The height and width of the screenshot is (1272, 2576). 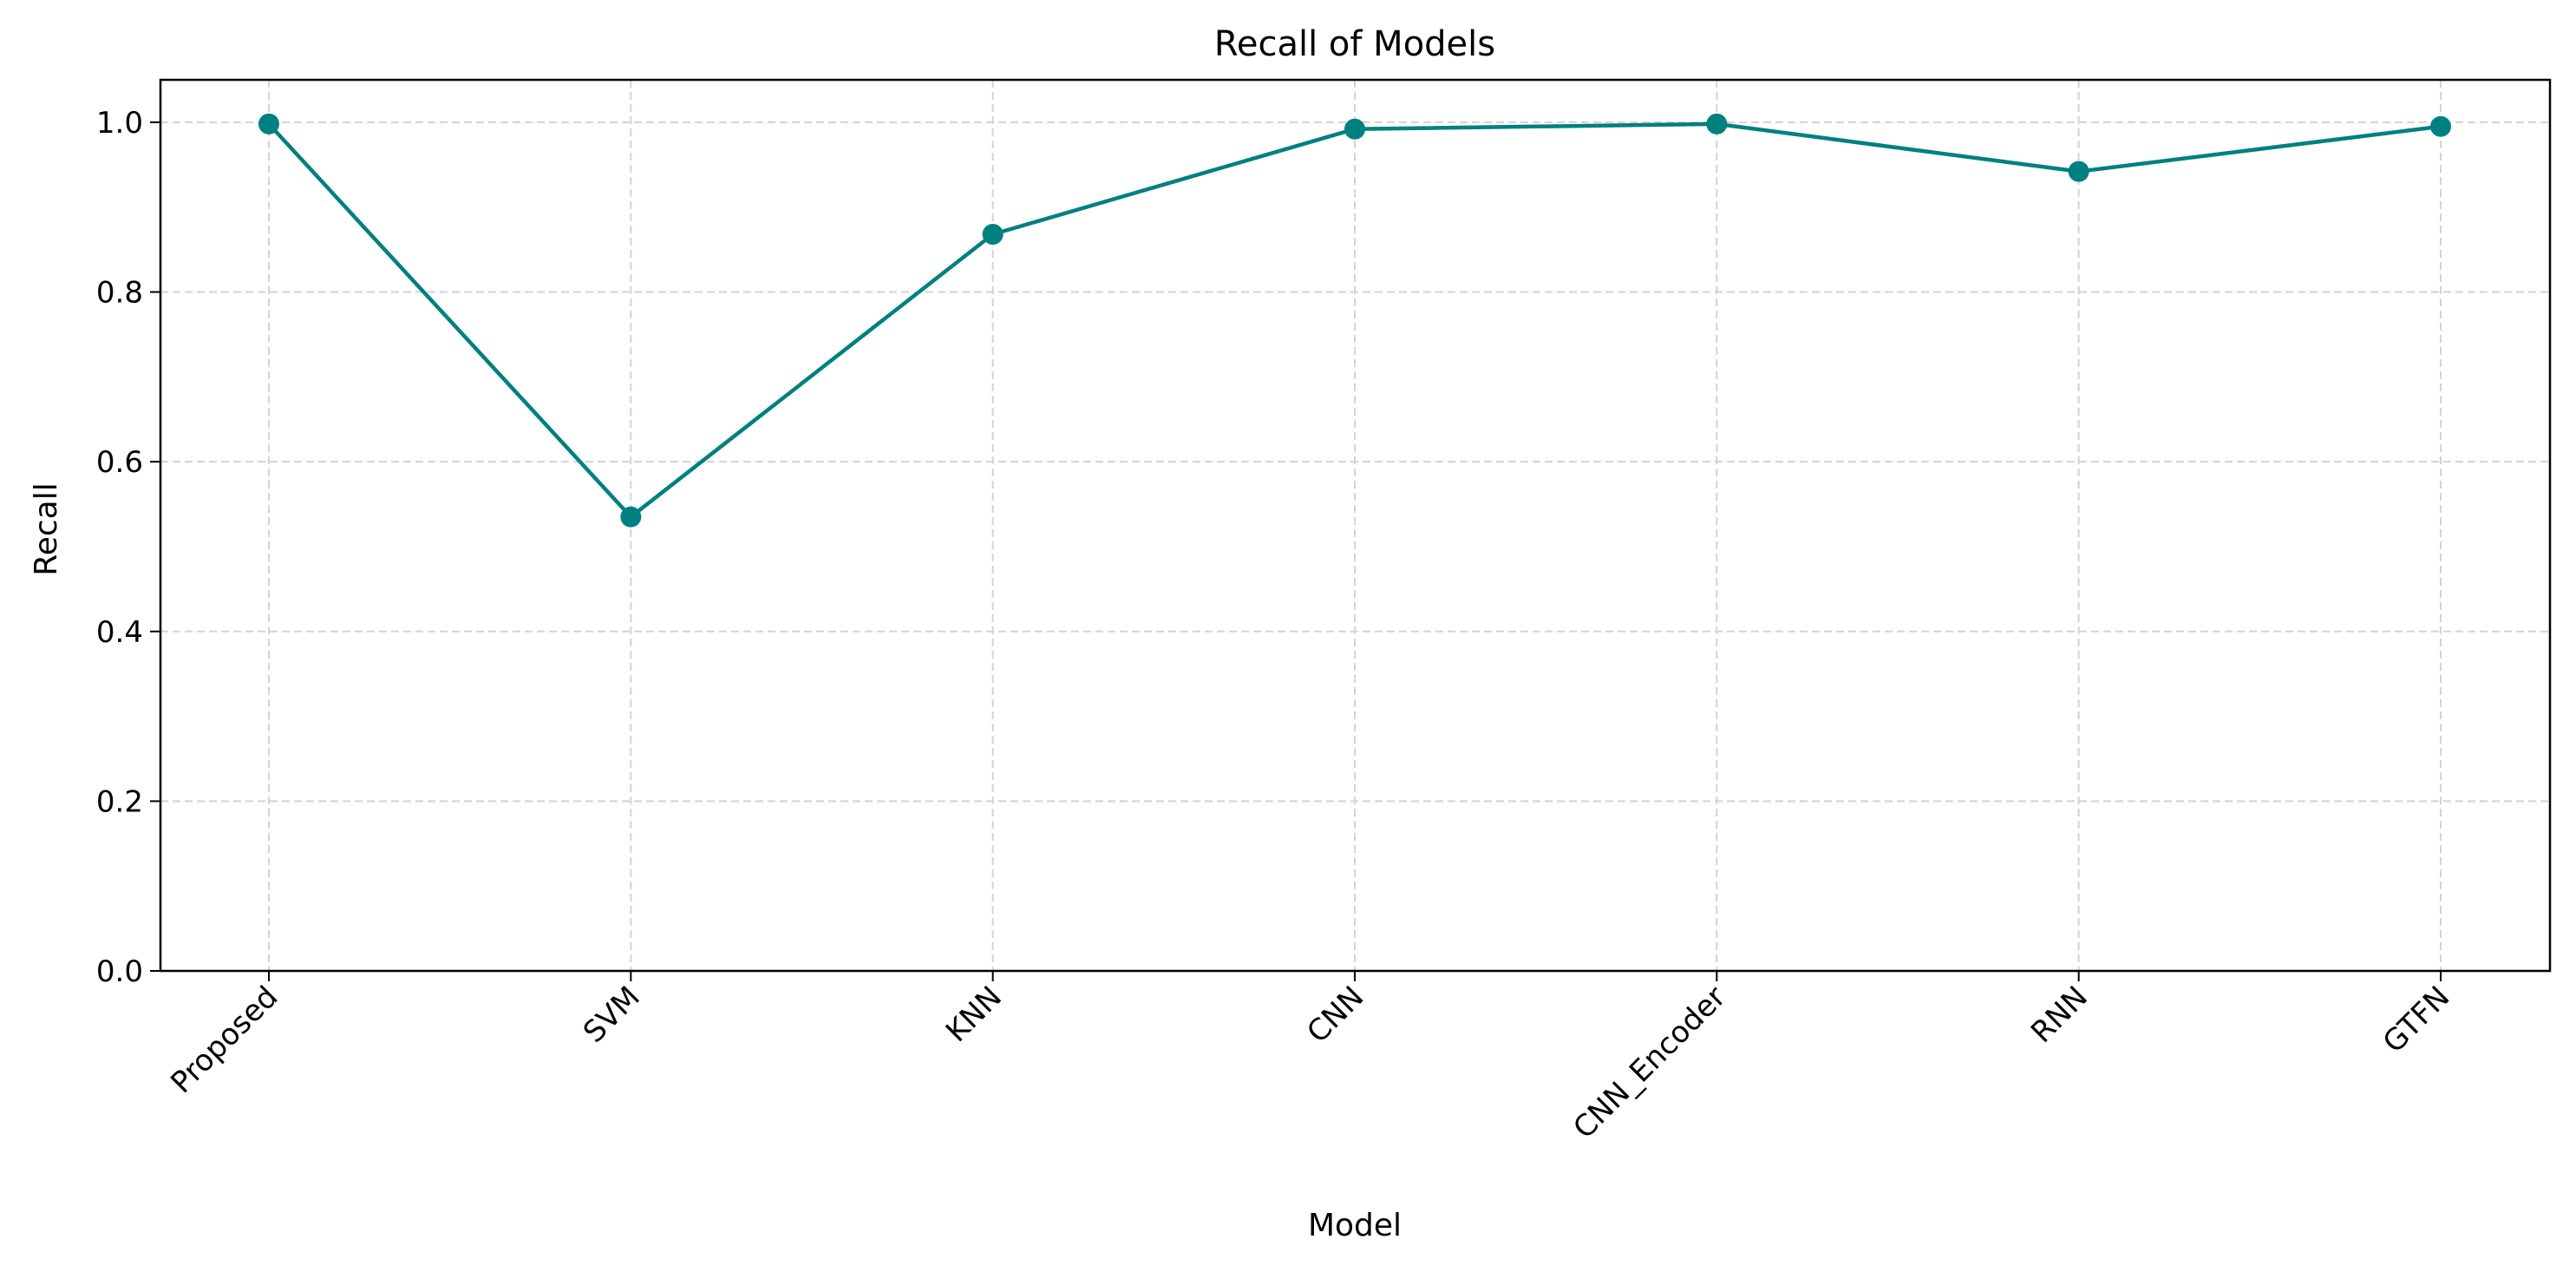 I want to click on y-axis: 0.0 0.2 0.4 0.6 0.8 1.0, so click(x=128, y=547).